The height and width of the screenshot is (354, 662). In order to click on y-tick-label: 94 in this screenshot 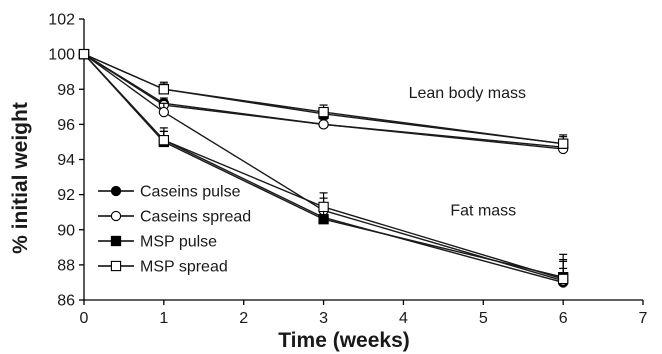, I will do `click(66, 160)`.